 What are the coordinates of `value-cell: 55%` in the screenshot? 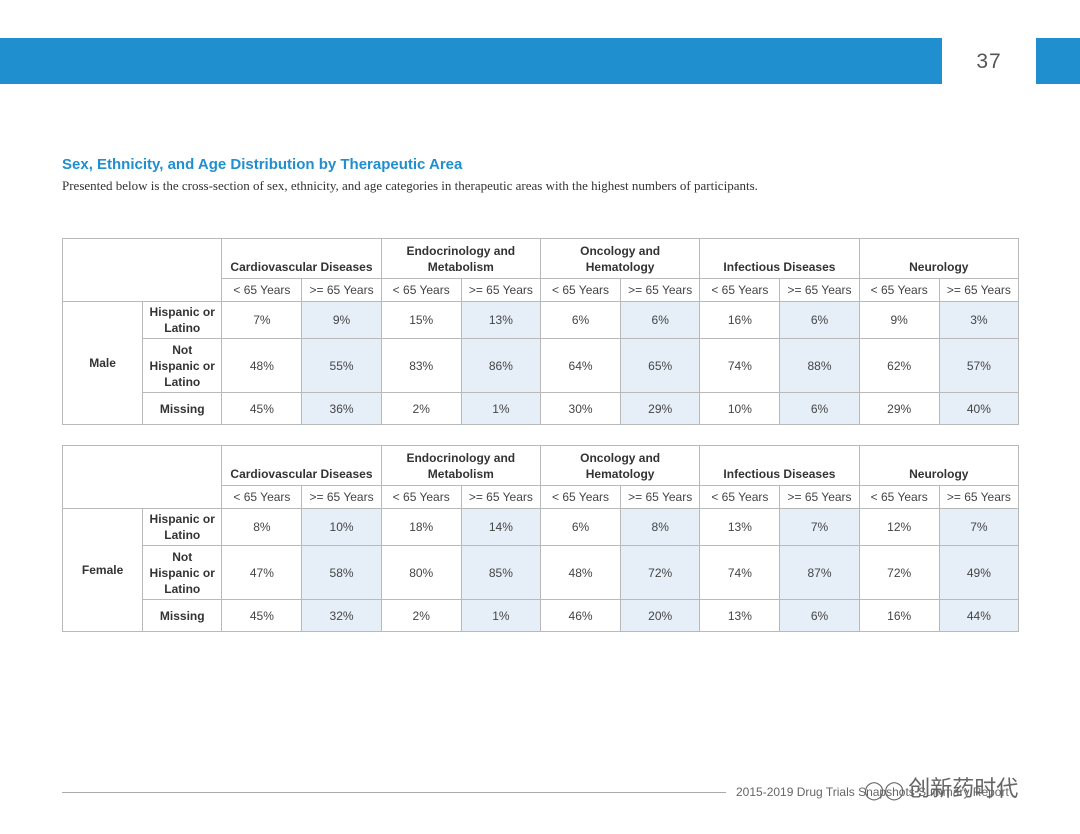 It's located at (341, 365).